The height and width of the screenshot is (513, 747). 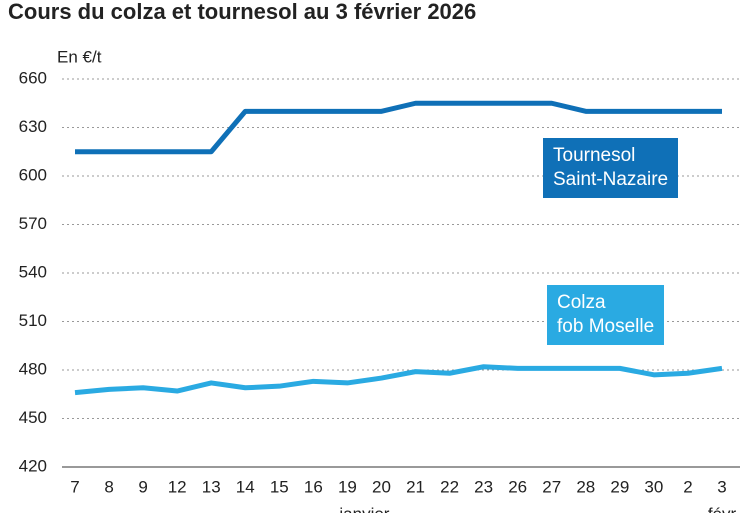 I want to click on x-tick-label: 9, so click(x=142, y=486).